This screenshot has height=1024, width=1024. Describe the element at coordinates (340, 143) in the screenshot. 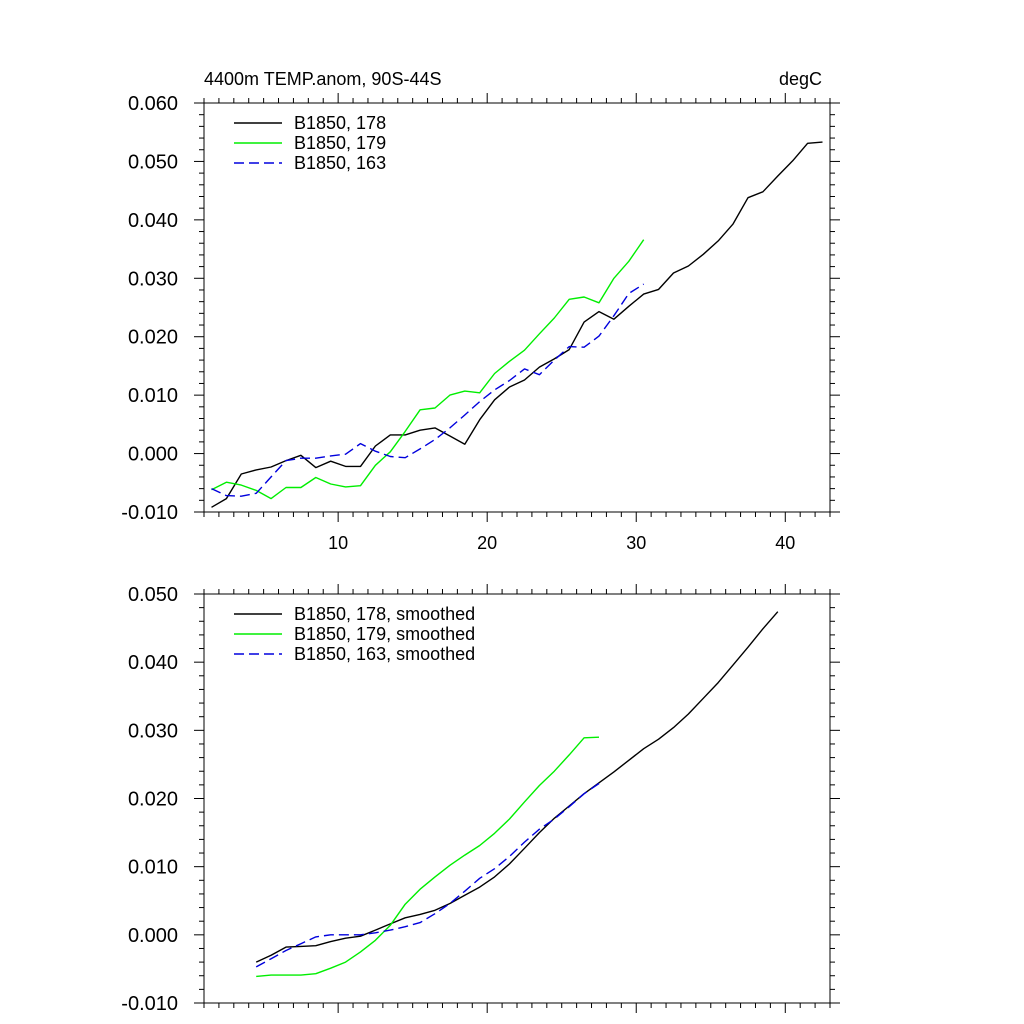

I see `legend-label: B1850, 179` at that location.